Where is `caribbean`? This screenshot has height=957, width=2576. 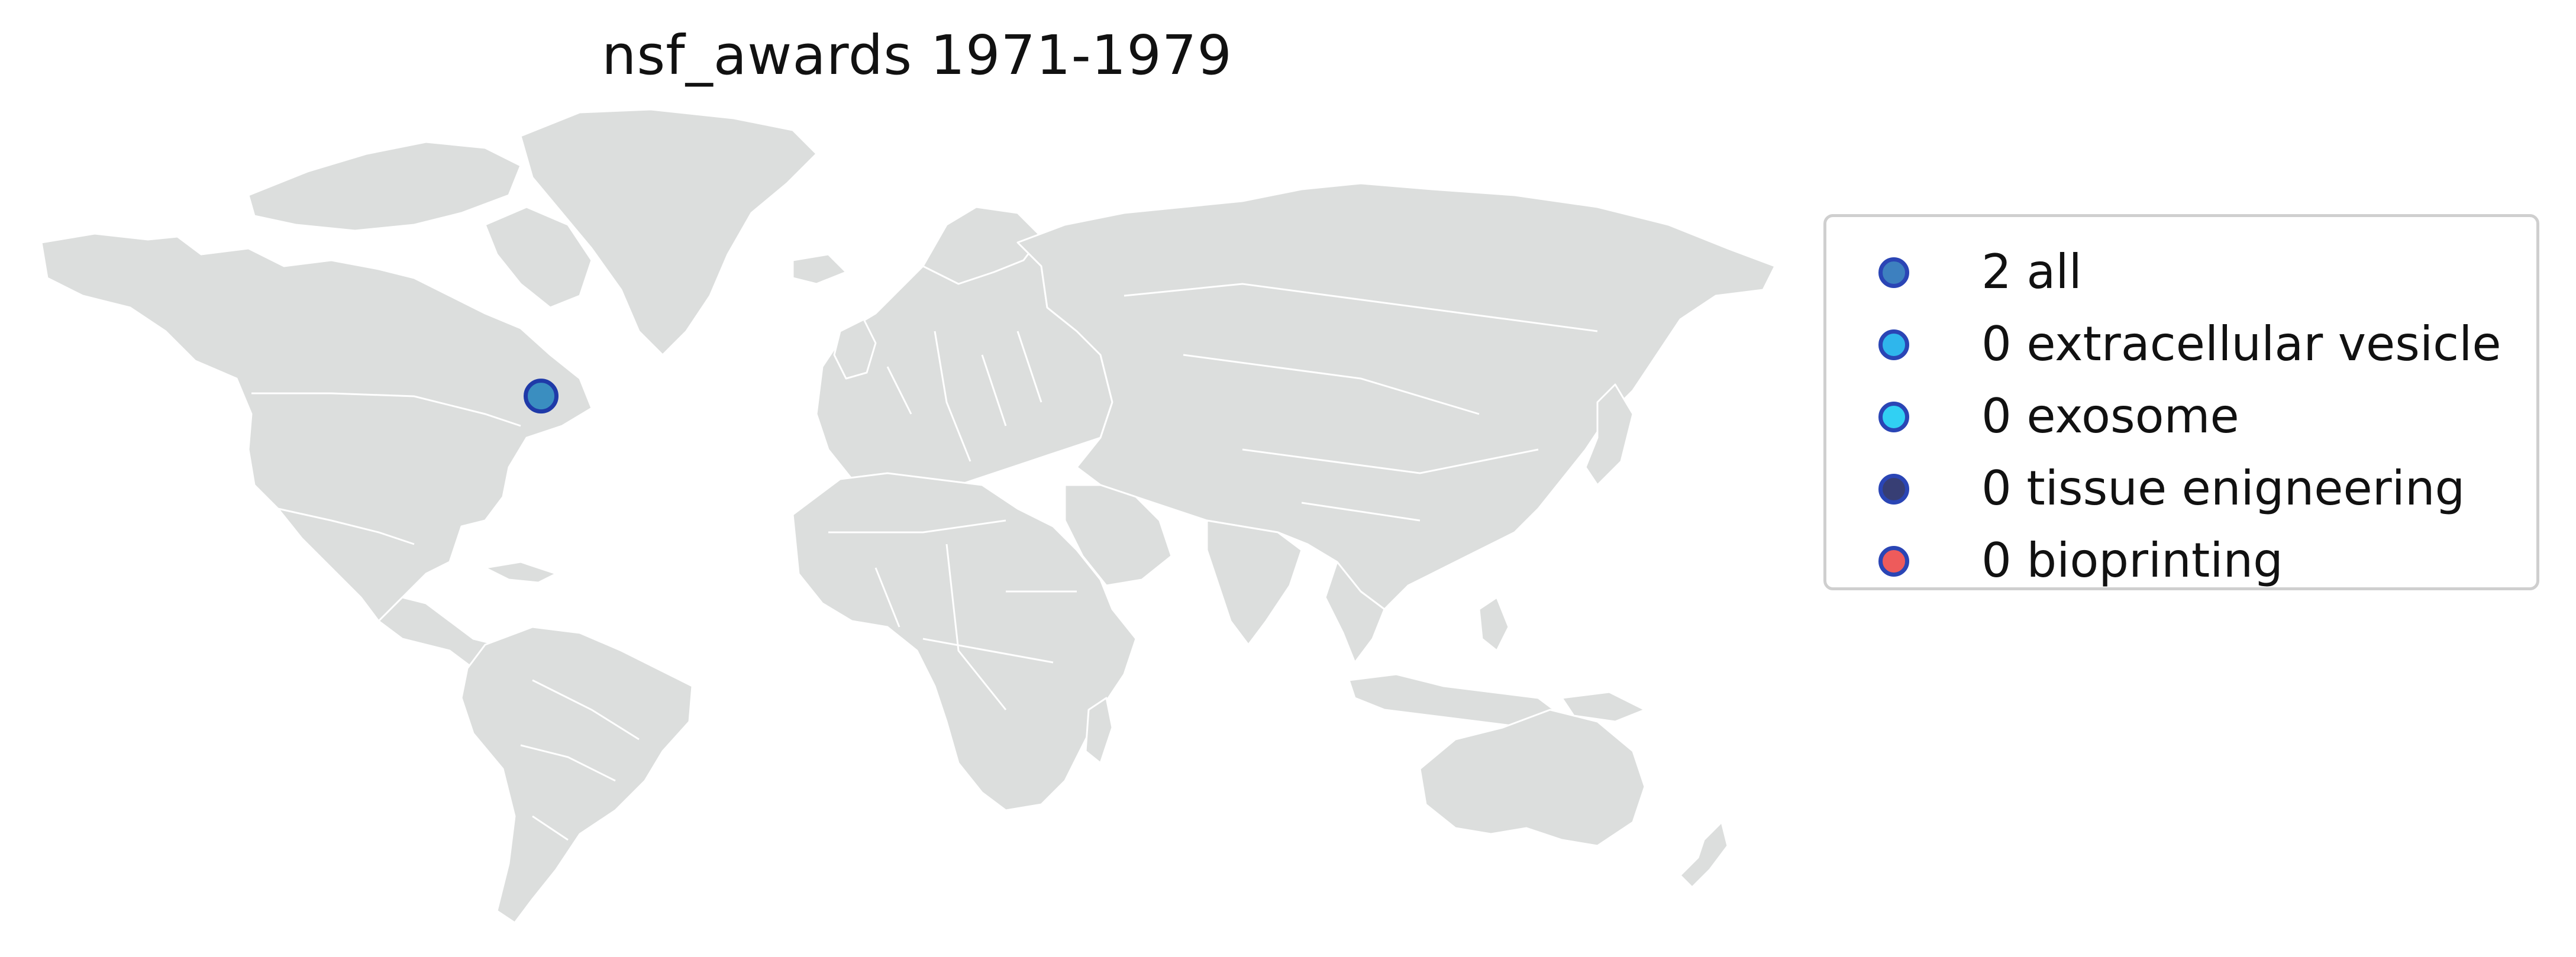 caribbean is located at coordinates (520, 572).